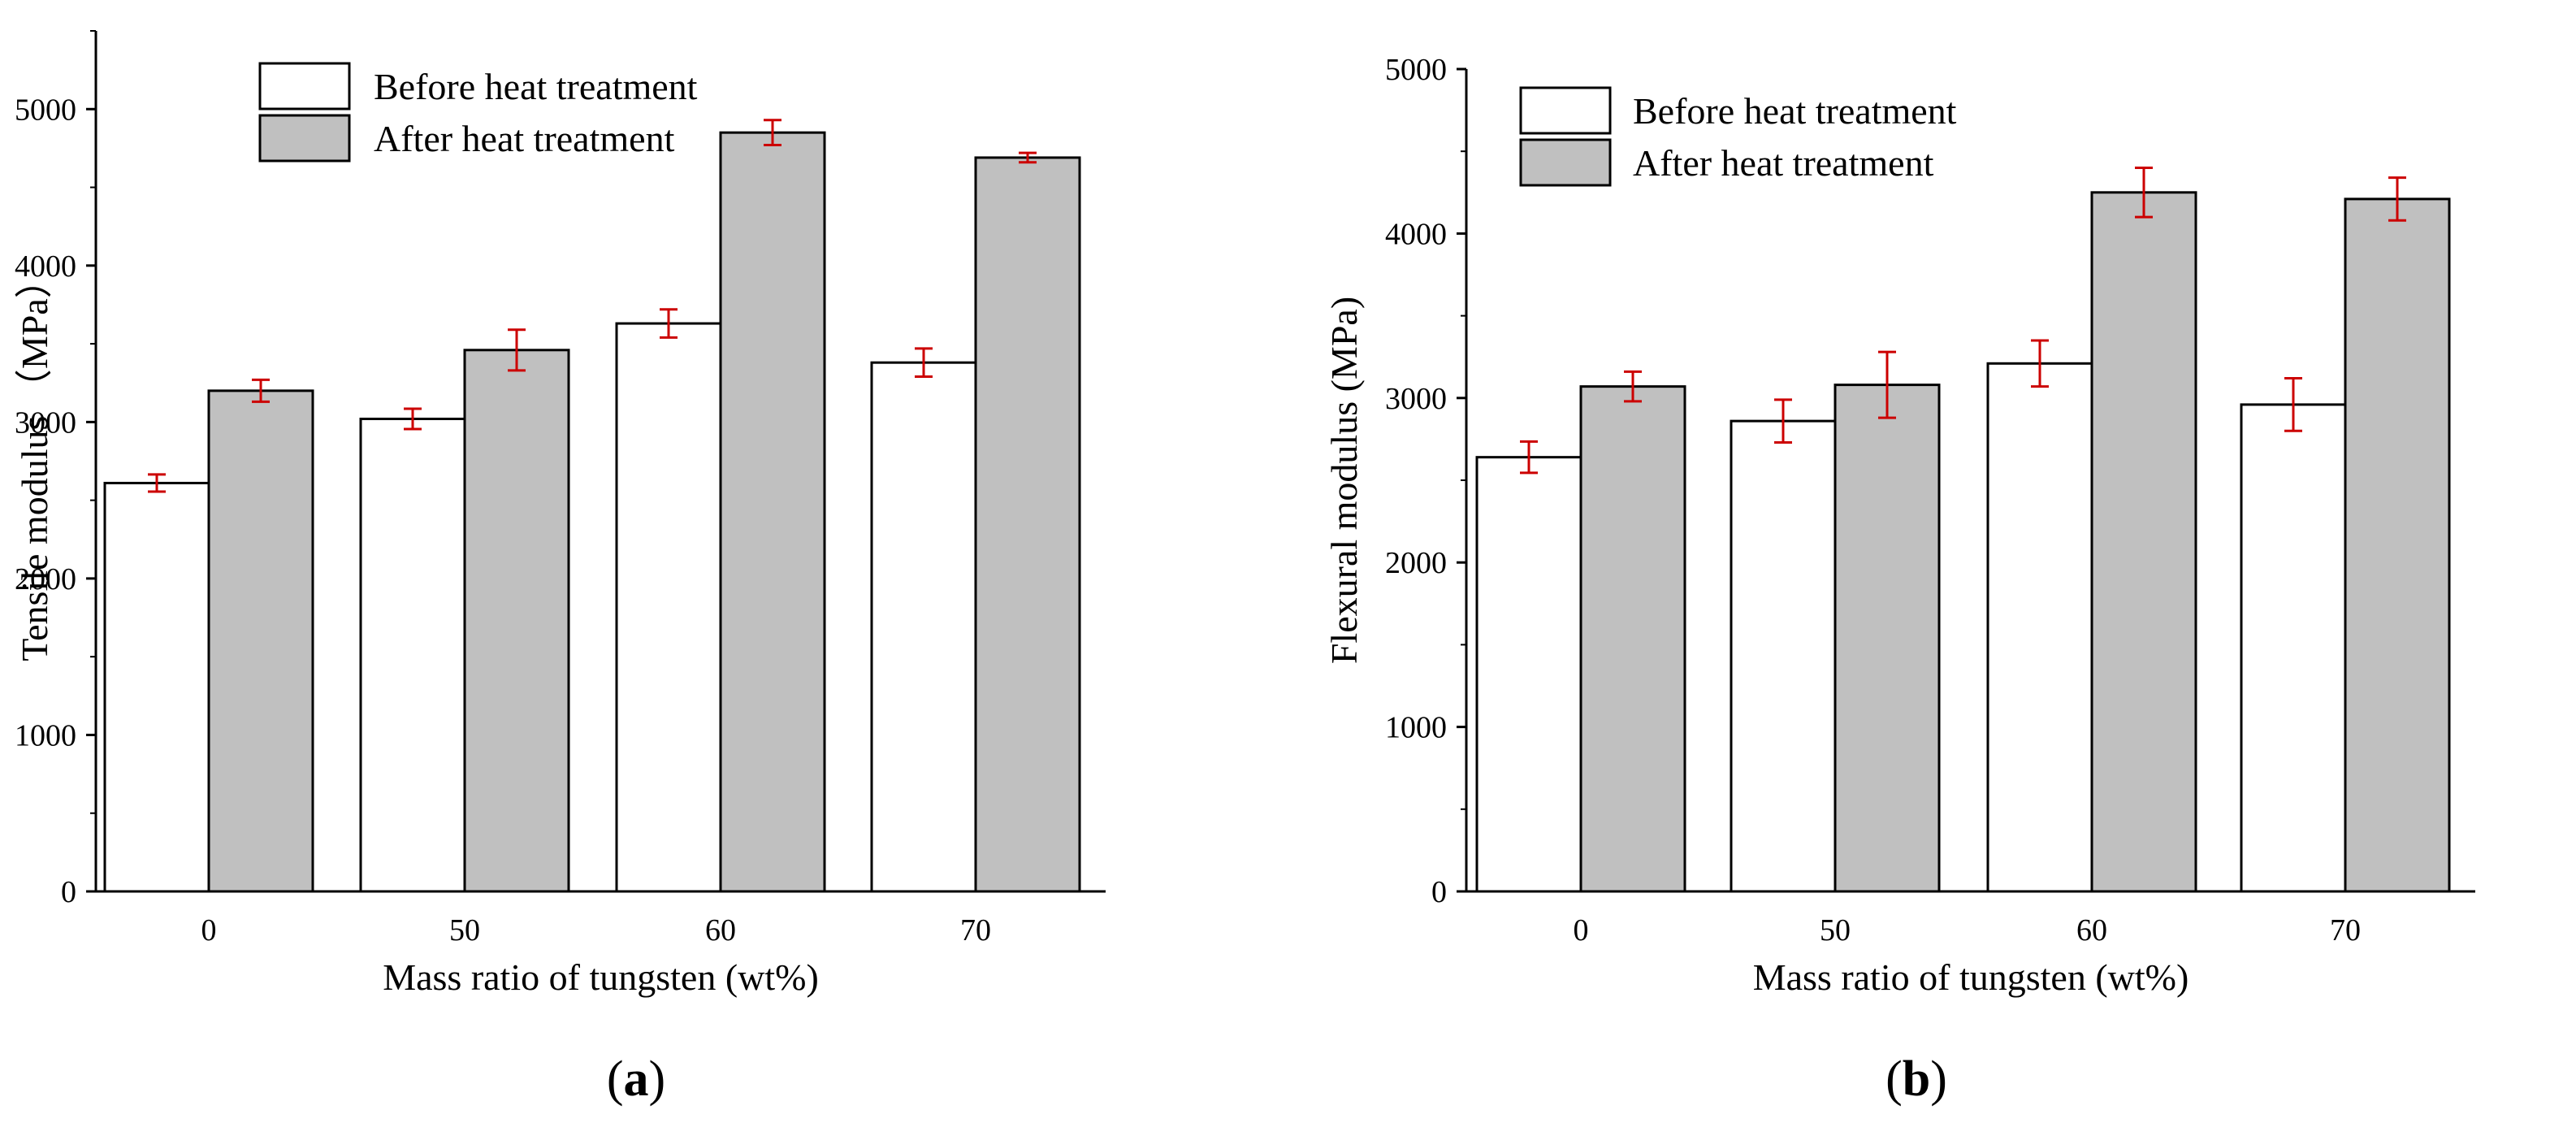 This screenshot has width=2576, height=1136. Describe the element at coordinates (1344, 481) in the screenshot. I see `y-axis-title: Flexural modulus (MPa)` at that location.